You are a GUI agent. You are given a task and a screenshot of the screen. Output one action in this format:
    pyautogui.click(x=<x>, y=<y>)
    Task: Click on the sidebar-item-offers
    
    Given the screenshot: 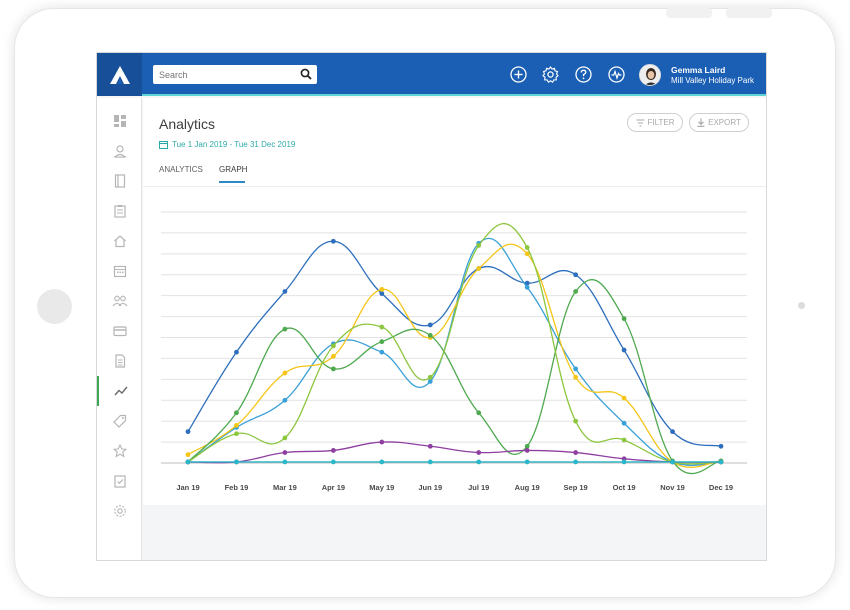 What is the action you would take?
    pyautogui.click(x=119, y=421)
    